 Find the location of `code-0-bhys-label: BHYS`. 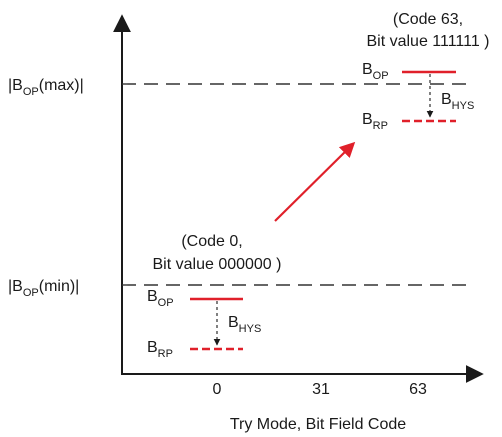

code-0-bhys-label: BHYS is located at coordinates (244, 324).